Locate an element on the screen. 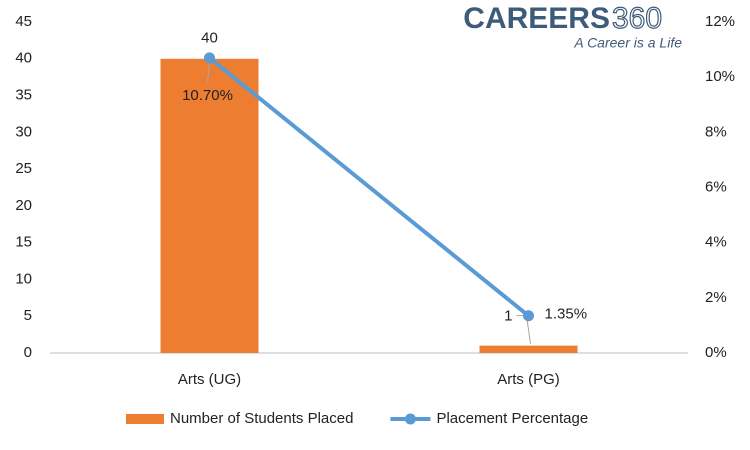 The image size is (750, 450). x-tick-label: Arts (PG) is located at coordinates (528, 379).